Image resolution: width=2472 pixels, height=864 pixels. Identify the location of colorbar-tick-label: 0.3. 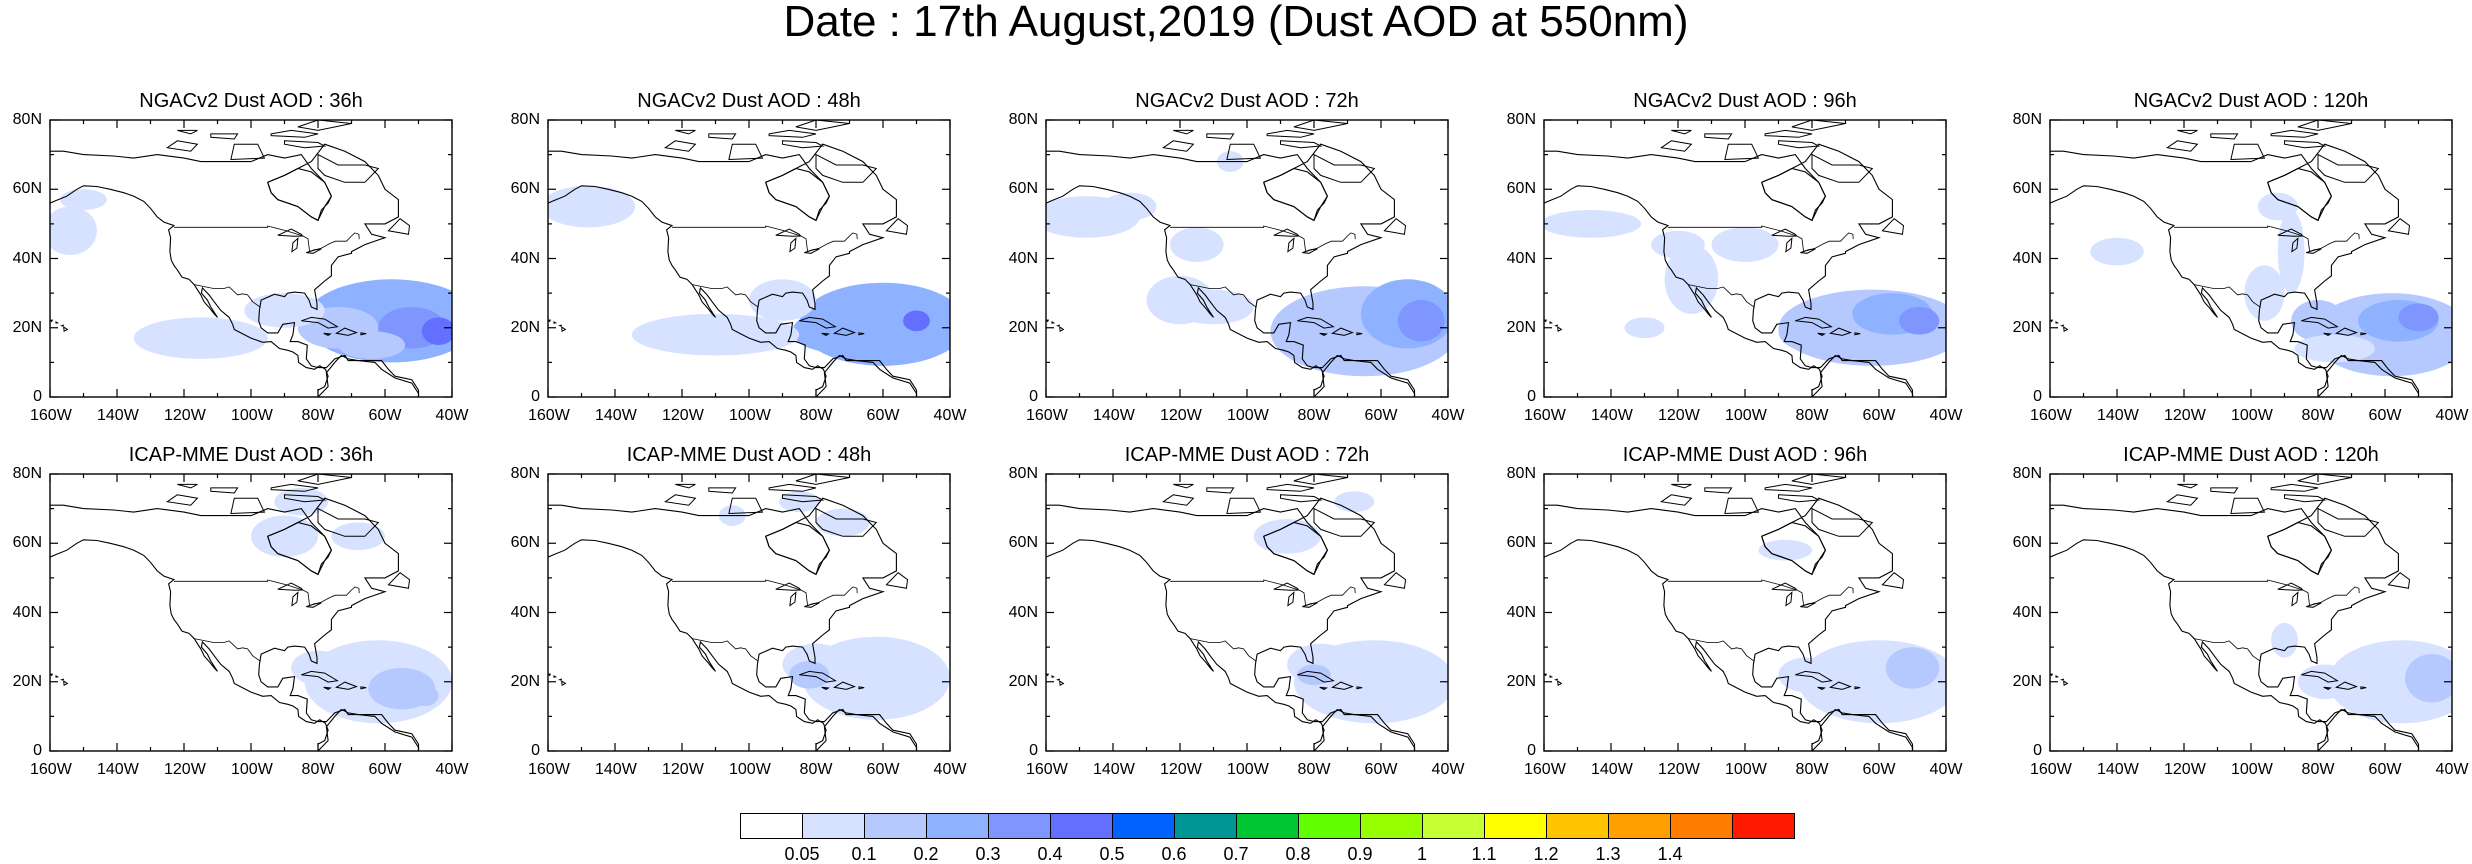
(988, 854).